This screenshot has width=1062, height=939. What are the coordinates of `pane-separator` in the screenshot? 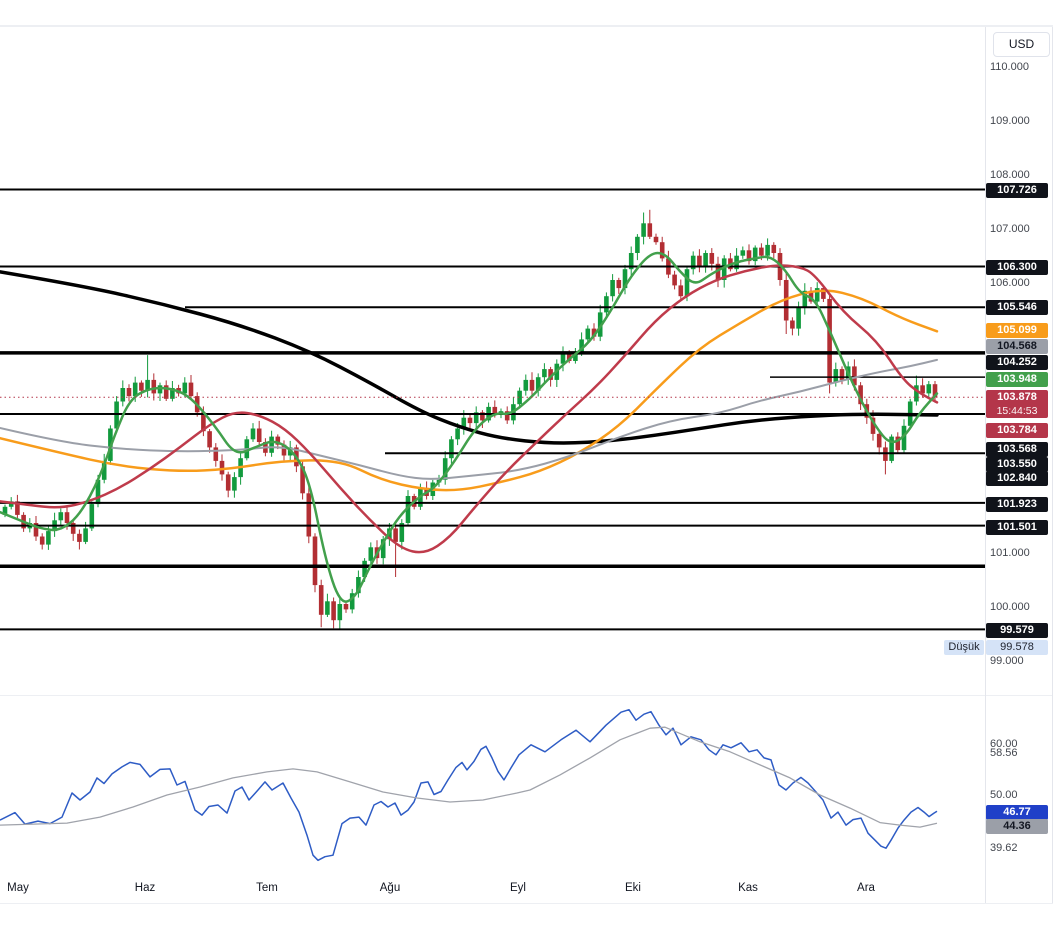 It's located at (526, 695).